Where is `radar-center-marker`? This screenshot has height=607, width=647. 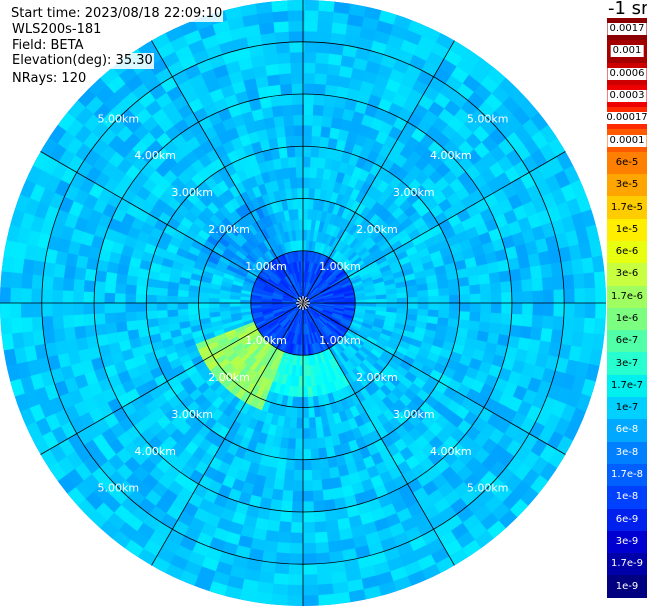
radar-center-marker is located at coordinates (303, 303).